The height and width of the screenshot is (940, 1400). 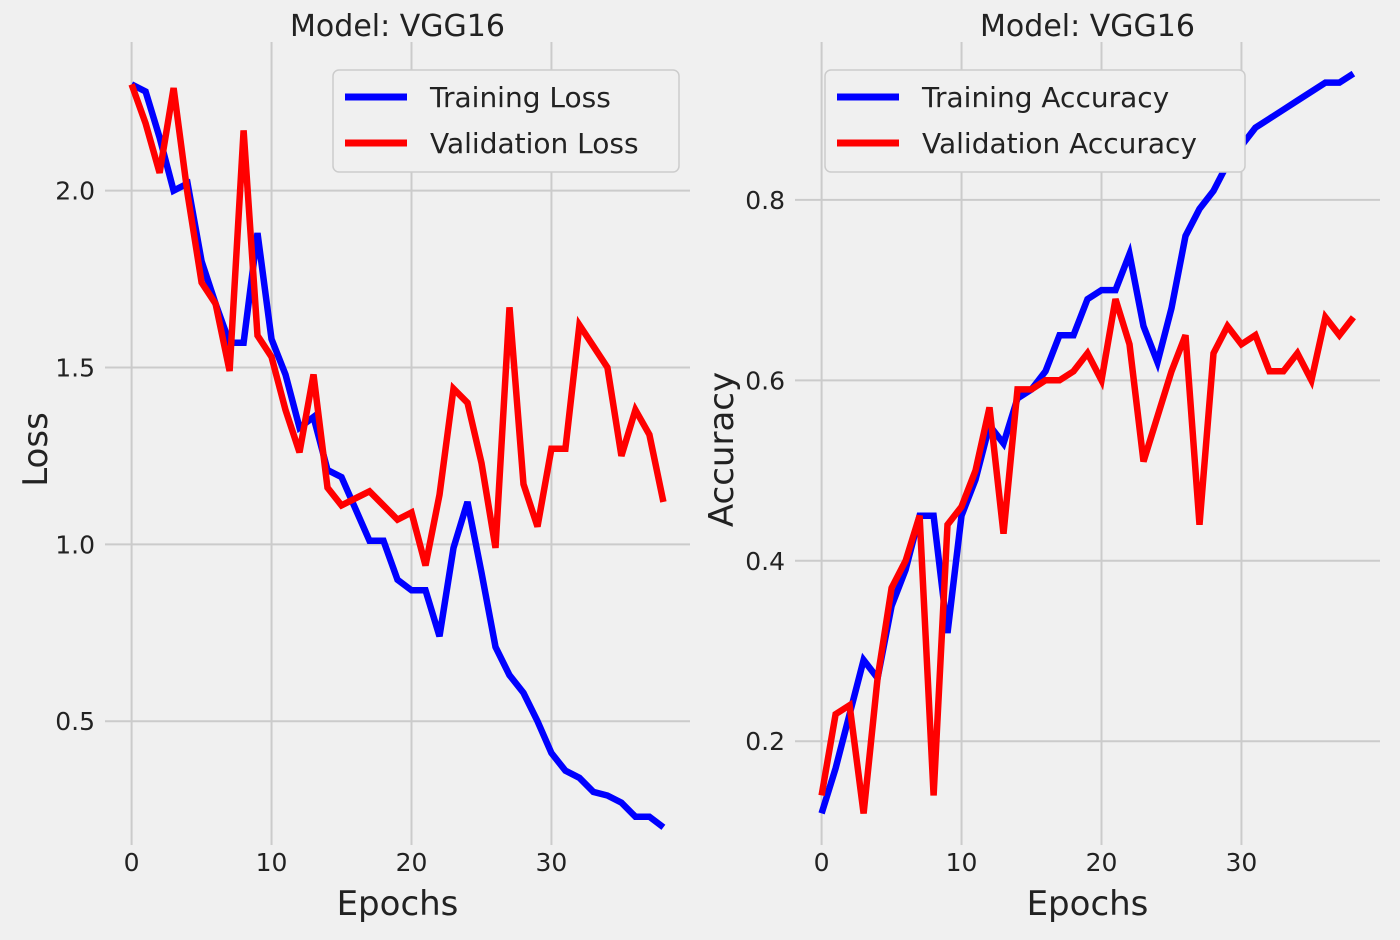 I want to click on y-tick-label: 0.4, so click(x=765, y=561).